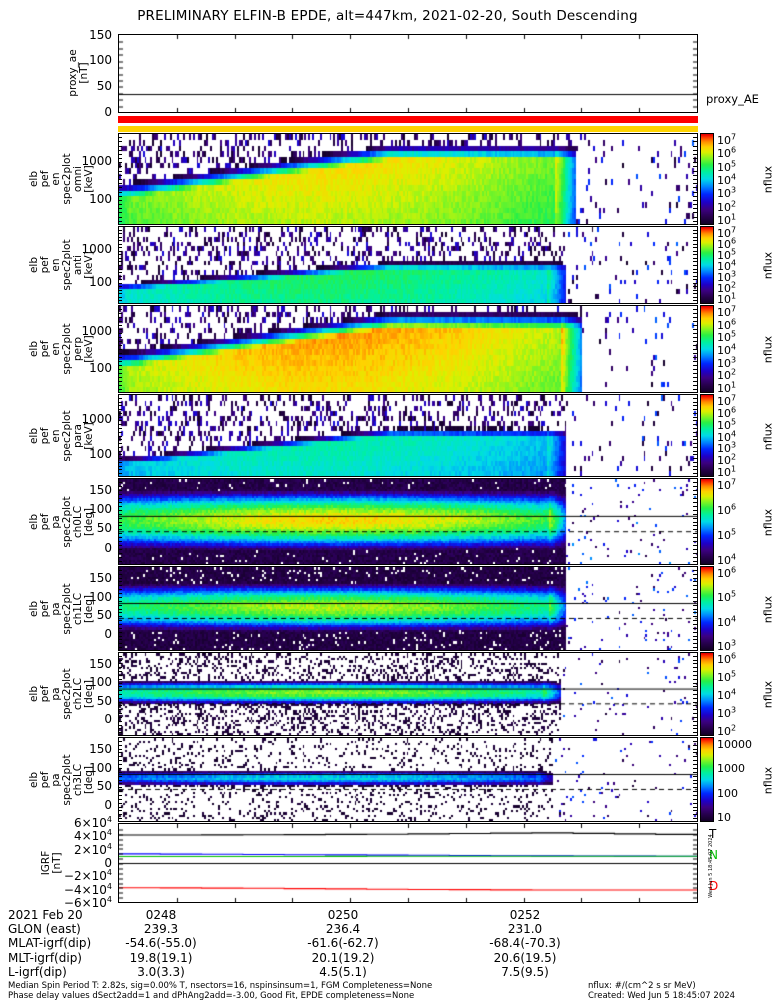  Describe the element at coordinates (408, 179) in the screenshot. I see `panel-en-omni` at that location.